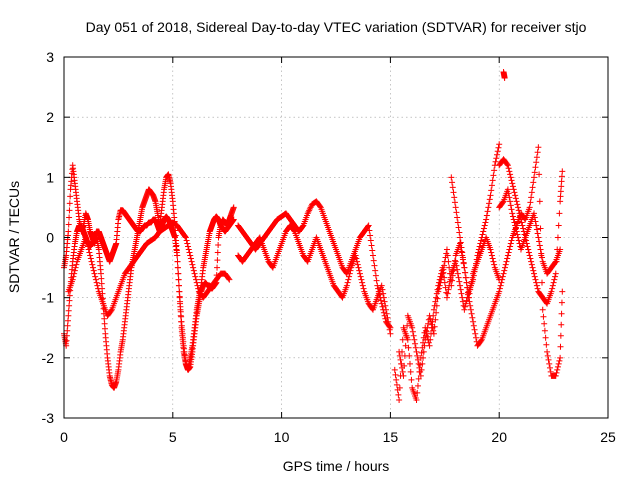  I want to click on y-tick-label: 0, so click(50, 238).